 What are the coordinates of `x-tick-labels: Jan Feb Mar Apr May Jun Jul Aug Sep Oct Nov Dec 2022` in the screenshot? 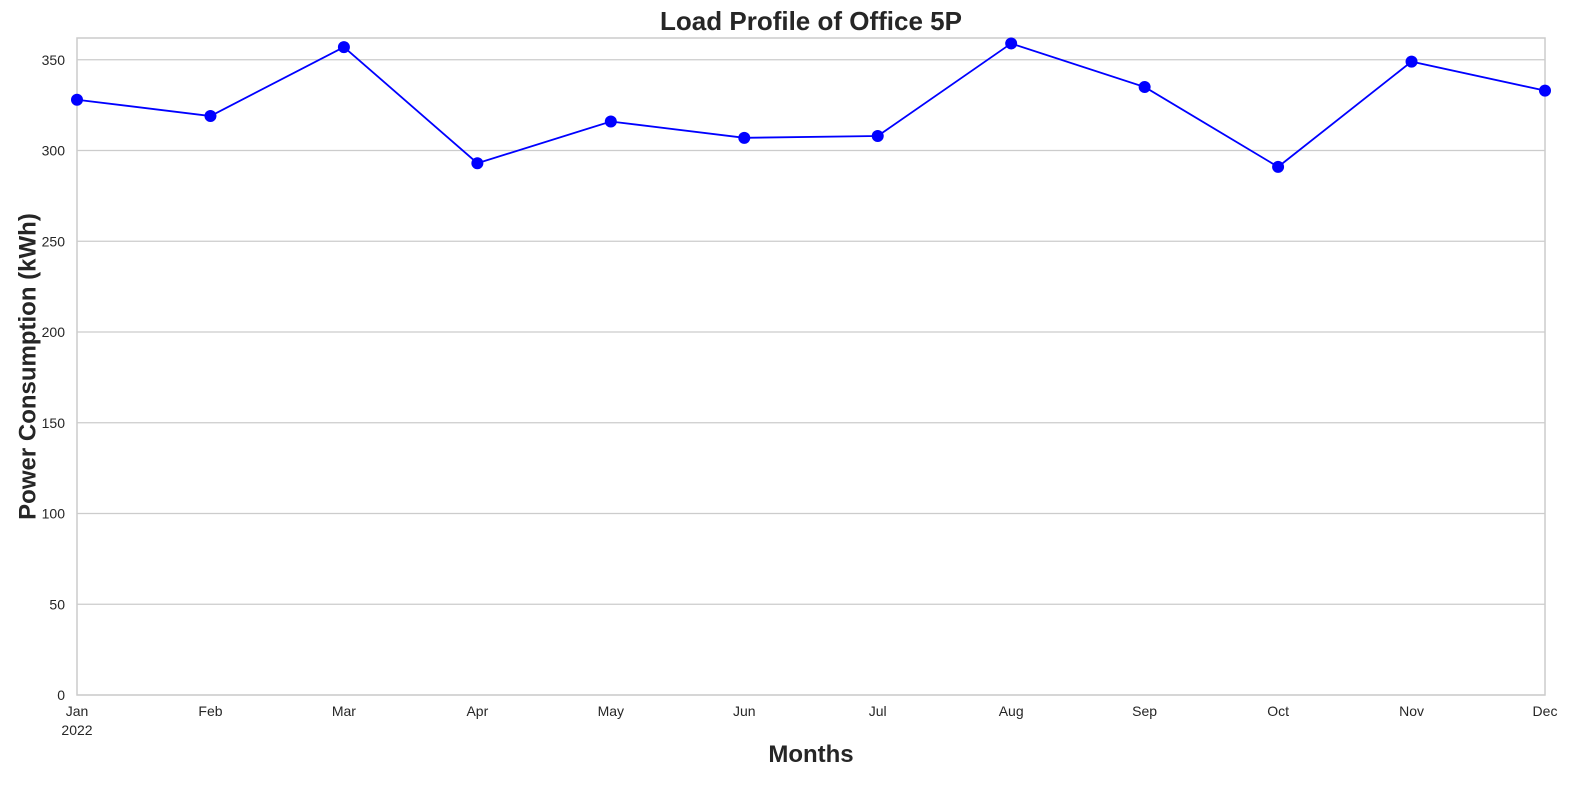 It's located at (809, 720).